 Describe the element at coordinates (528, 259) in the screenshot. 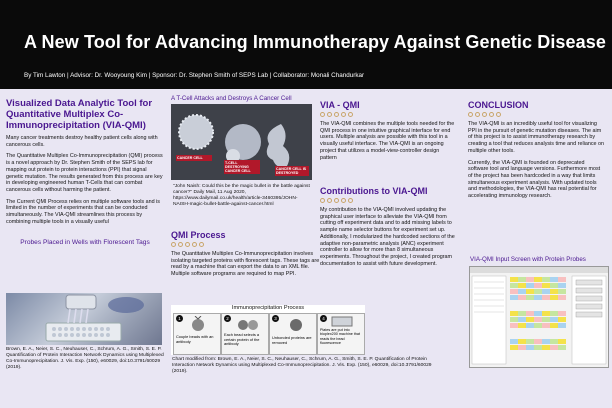

I see `input-screen-heading: VIA-QMI Input Screen with Protein Probes` at that location.